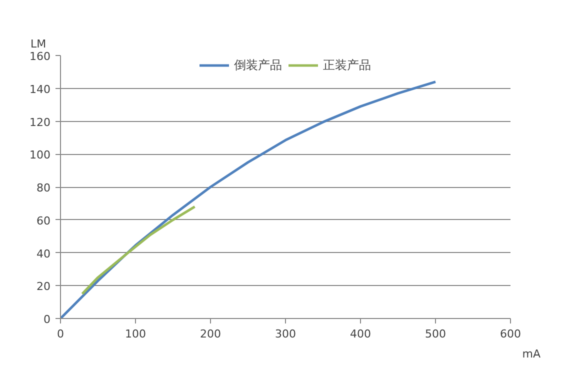 Image resolution: width=575 pixels, height=379 pixels. What do you see at coordinates (138, 250) in the screenshot?
I see `line-series` at bounding box center [138, 250].